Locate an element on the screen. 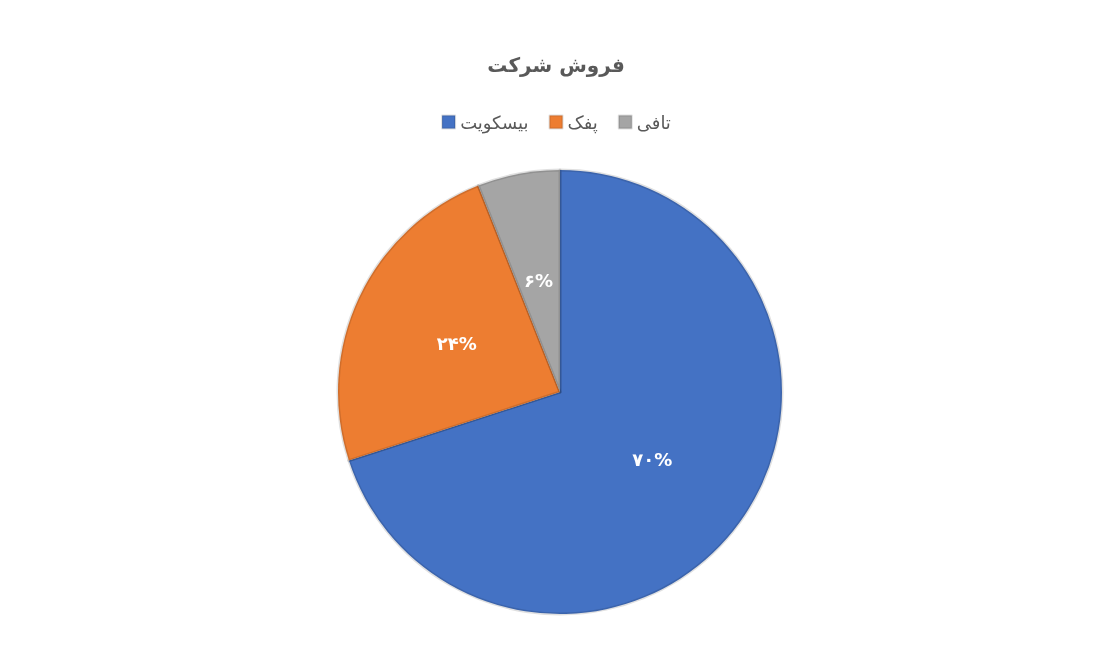 The height and width of the screenshot is (645, 1112). legend-label: تافی is located at coordinates (653, 122).